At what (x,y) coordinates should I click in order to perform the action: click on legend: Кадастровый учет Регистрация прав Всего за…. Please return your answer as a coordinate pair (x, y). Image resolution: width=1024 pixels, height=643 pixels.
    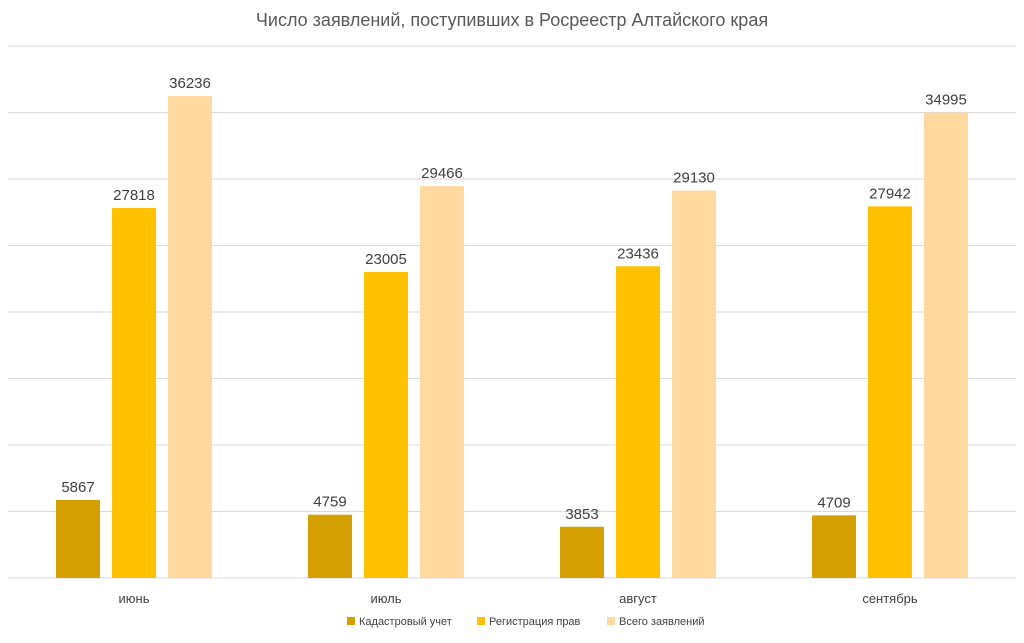
    Looking at the image, I should click on (526, 622).